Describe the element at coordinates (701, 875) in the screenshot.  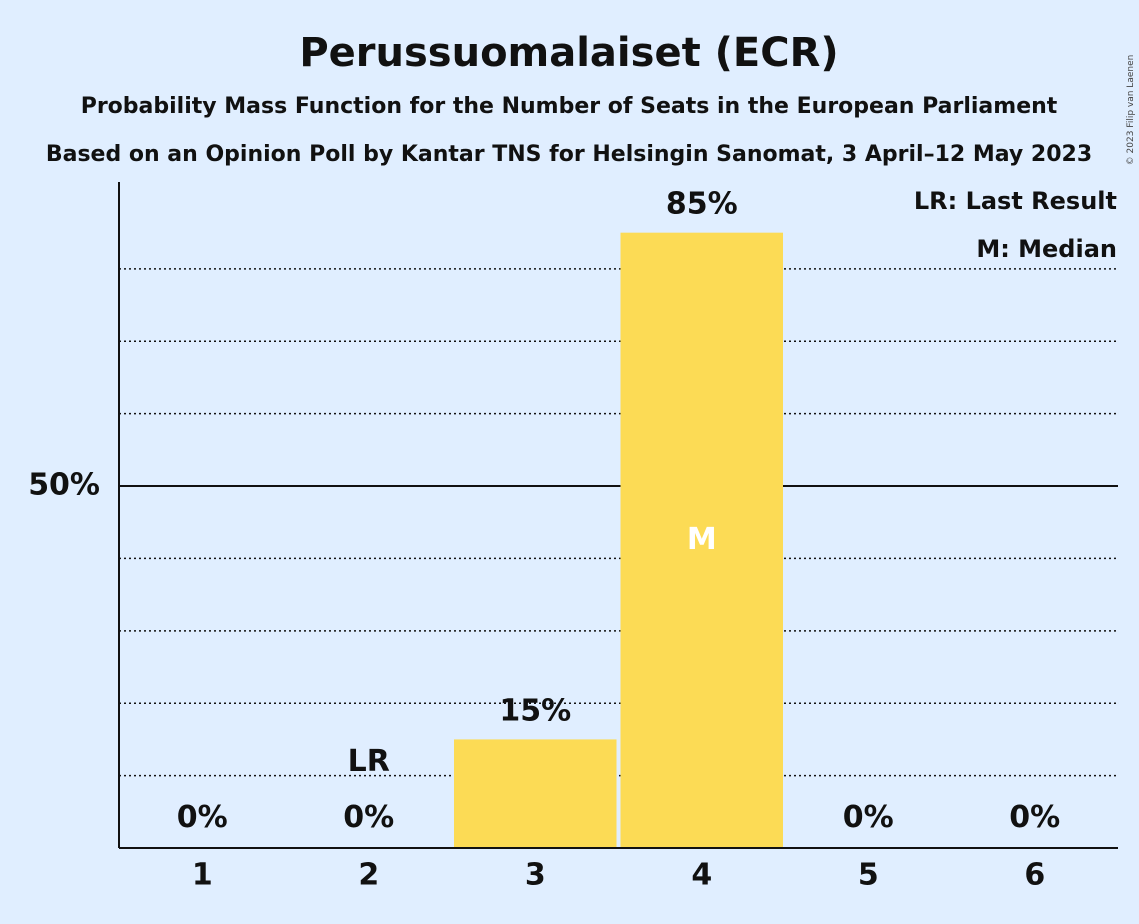
I see `x-tick-label-4: 4` at that location.